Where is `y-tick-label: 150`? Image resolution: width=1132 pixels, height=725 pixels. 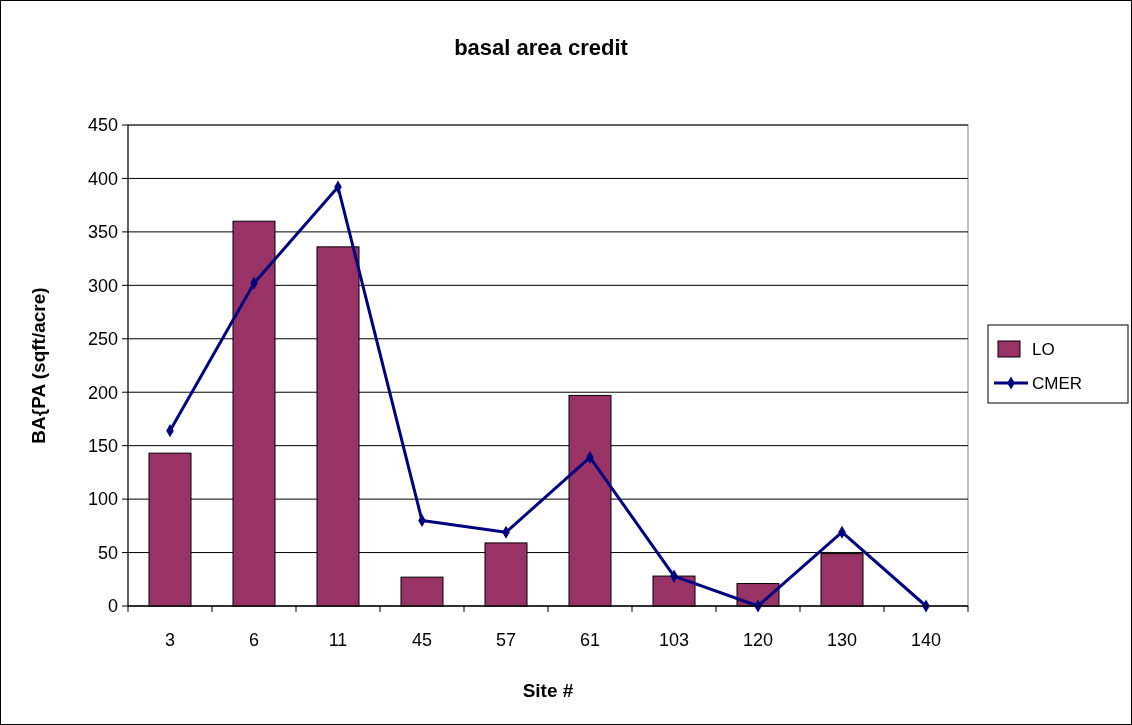 y-tick-label: 150 is located at coordinates (102, 445).